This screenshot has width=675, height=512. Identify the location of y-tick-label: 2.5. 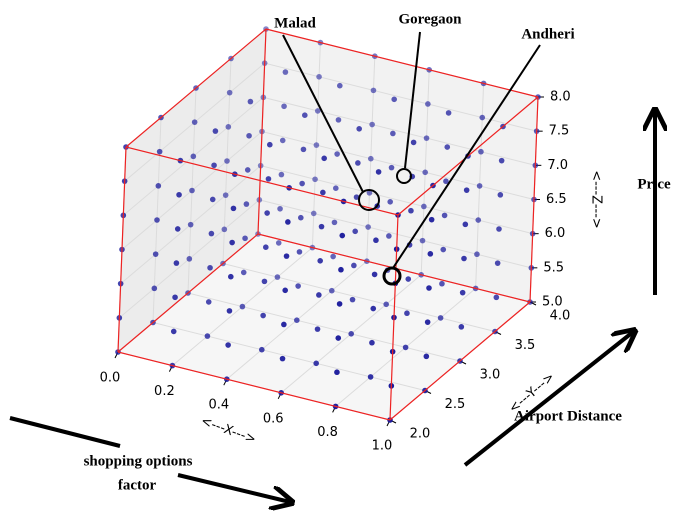
(455, 404).